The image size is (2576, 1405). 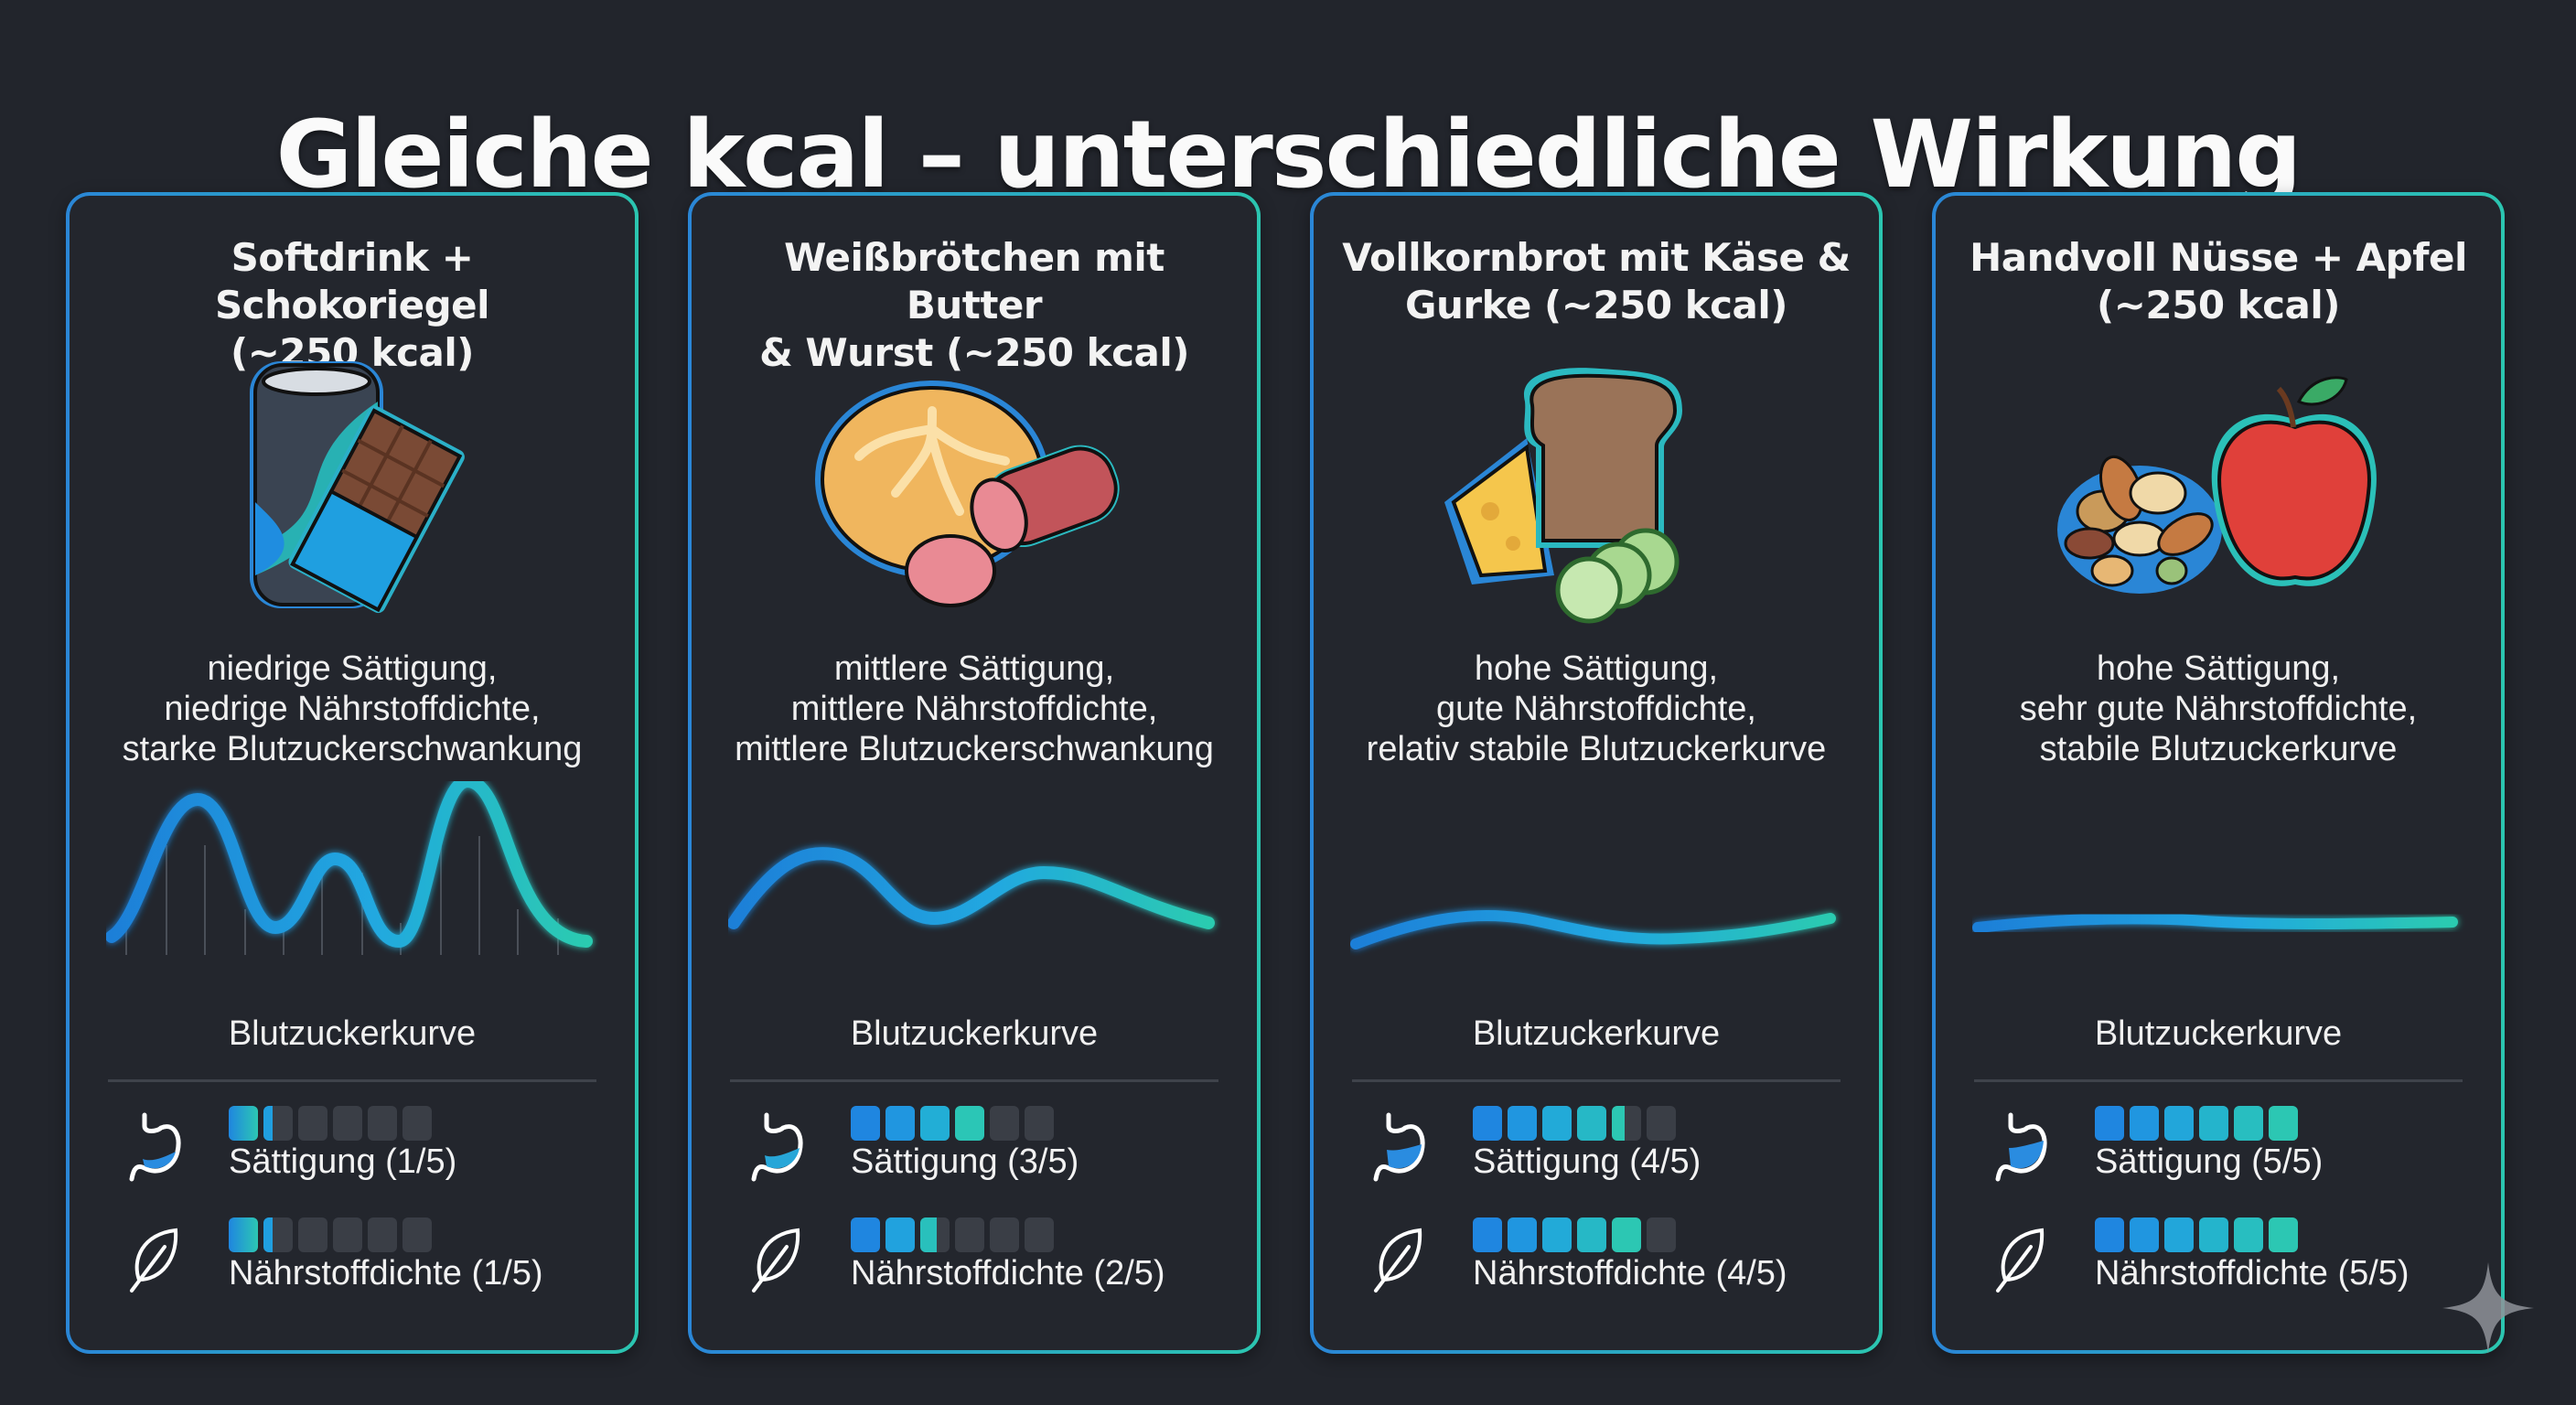 I want to click on description-line: gute Nährstoffdichte,, so click(x=1596, y=709).